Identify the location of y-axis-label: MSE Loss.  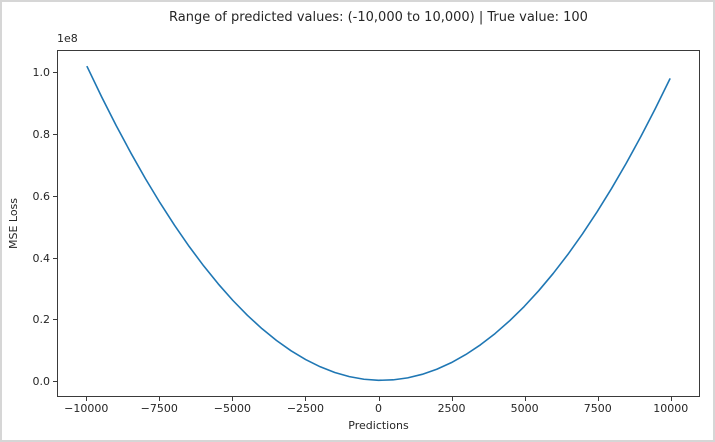
(13, 223).